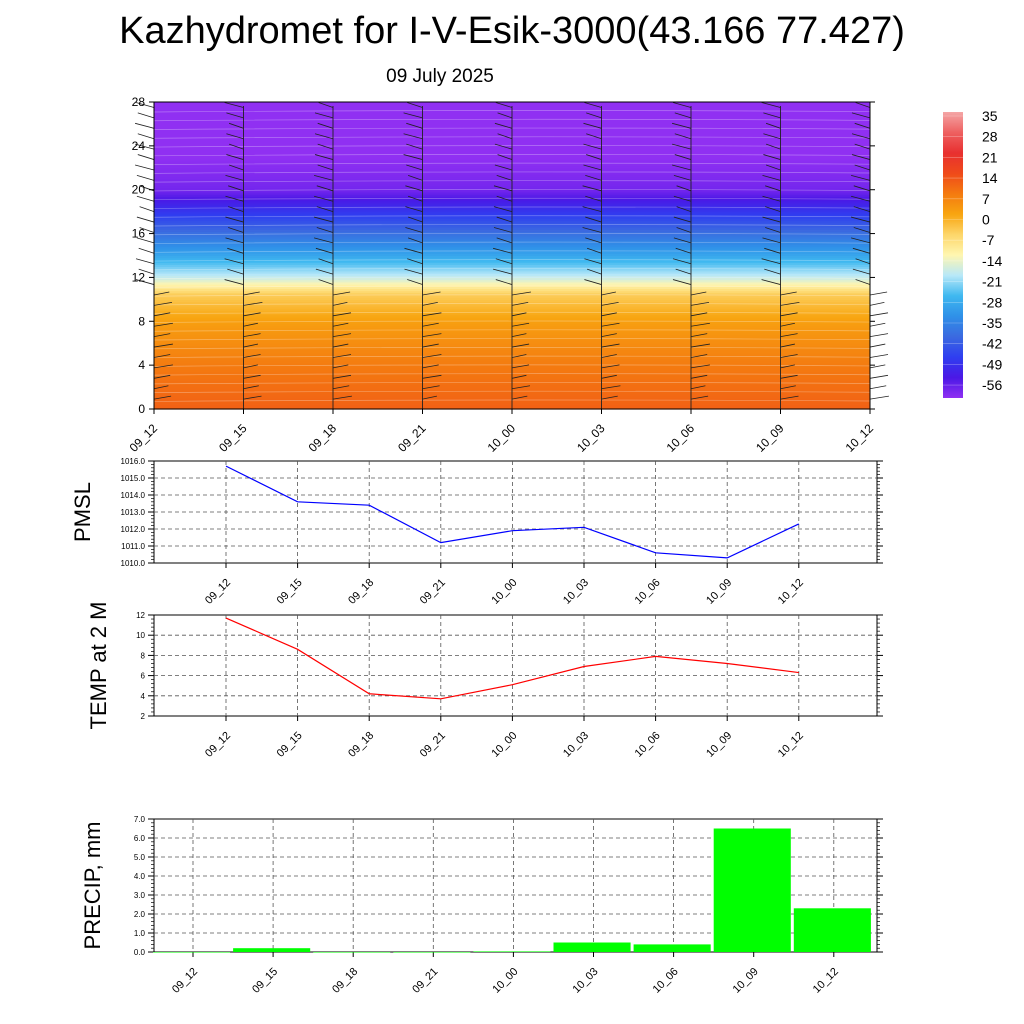 This screenshot has width=1024, height=1024. What do you see at coordinates (826, 981) in the screenshot?
I see `x-tick-label: 10_12` at bounding box center [826, 981].